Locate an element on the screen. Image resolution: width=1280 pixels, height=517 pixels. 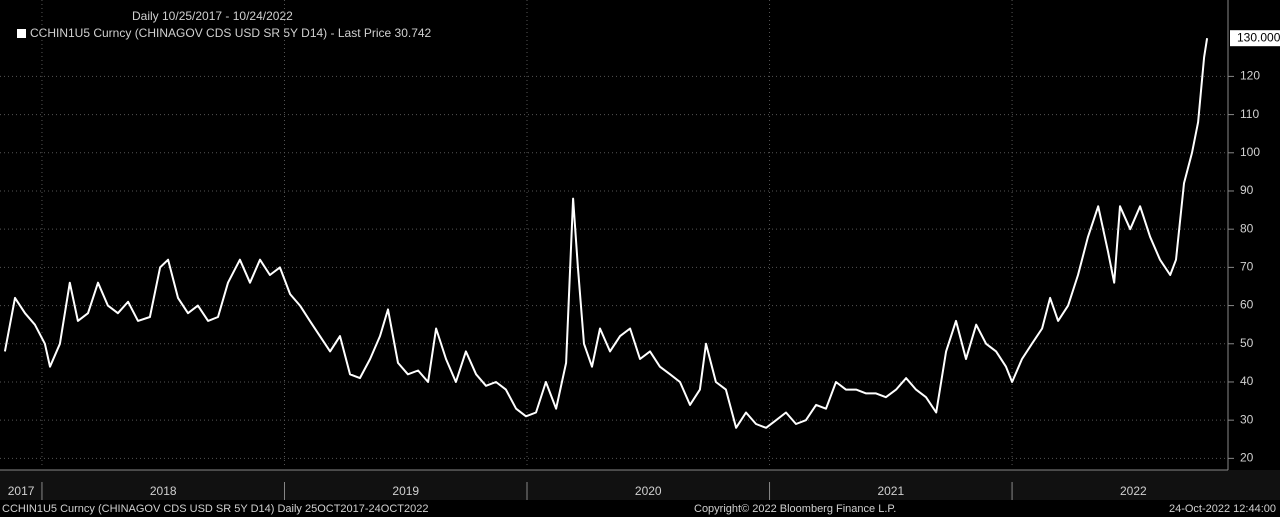
y-tick-label: 90 is located at coordinates (1247, 190).